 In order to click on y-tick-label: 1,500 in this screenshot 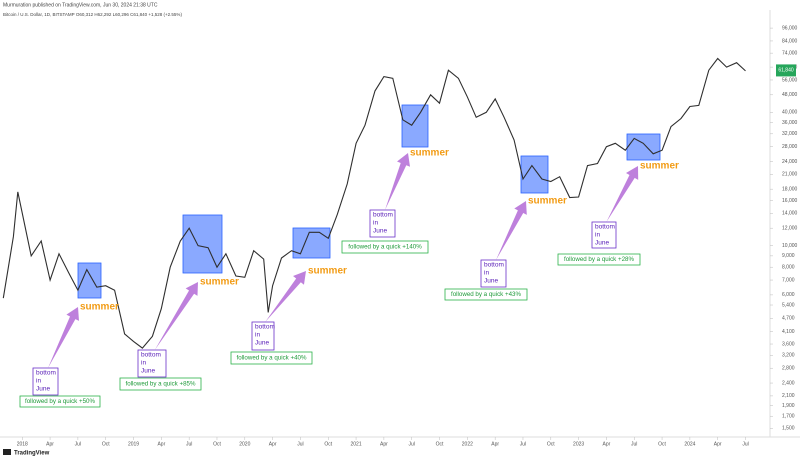, I will do `click(788, 429)`.